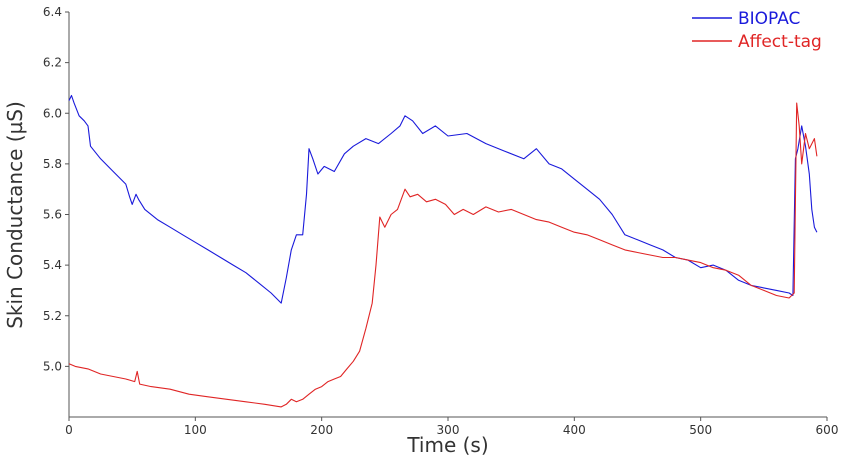 This screenshot has height=465, width=850. What do you see at coordinates (757, 30) in the screenshot?
I see `legend: BIOPAC Affect-tag` at bounding box center [757, 30].